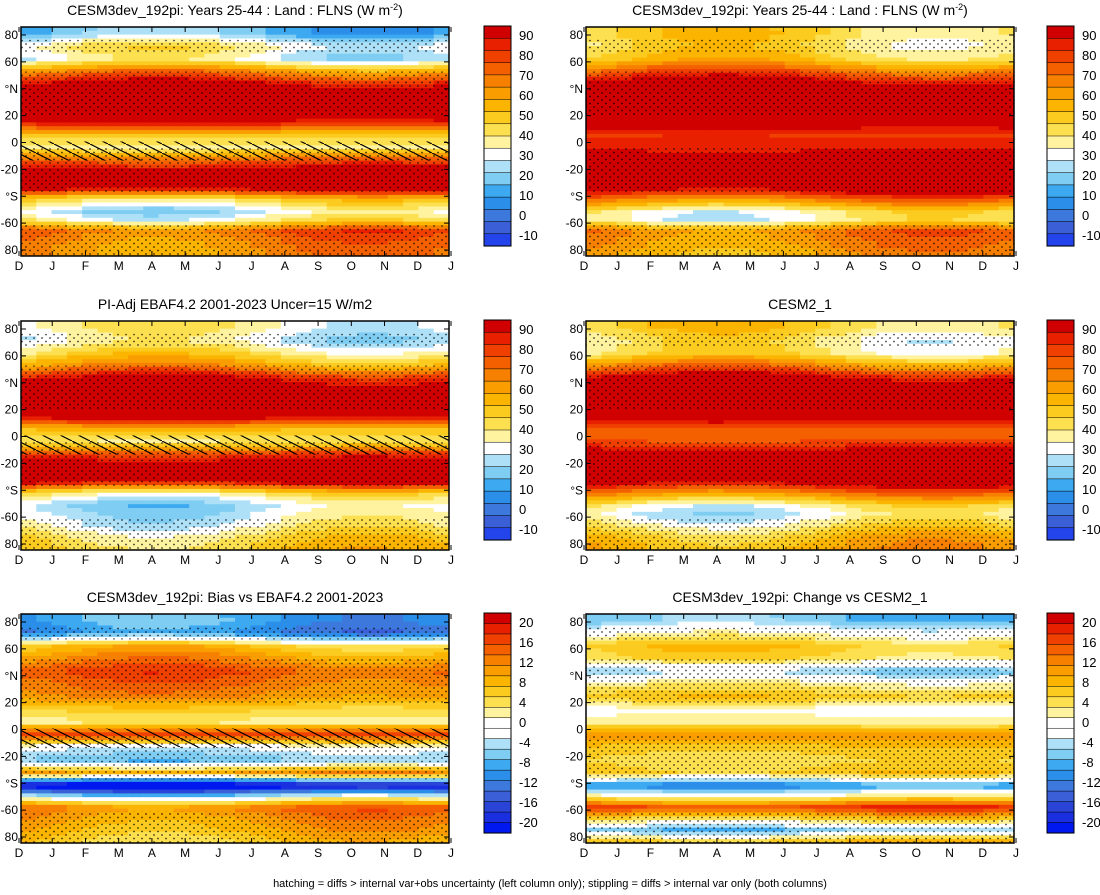 The image size is (1100, 895). Describe the element at coordinates (575, 223) in the screenshot. I see `lat-tick-label: -60` at that location.